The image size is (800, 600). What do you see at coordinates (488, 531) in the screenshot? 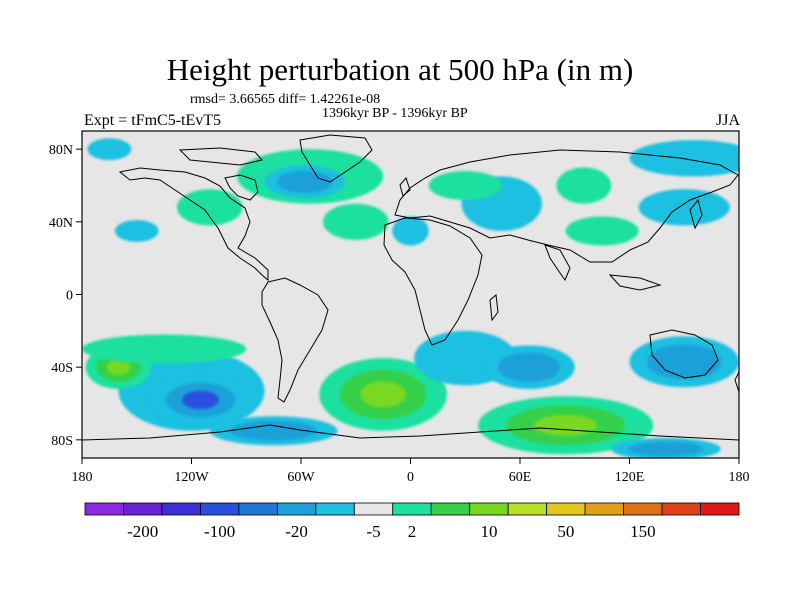
I see `colorbar-label: 10` at bounding box center [488, 531].